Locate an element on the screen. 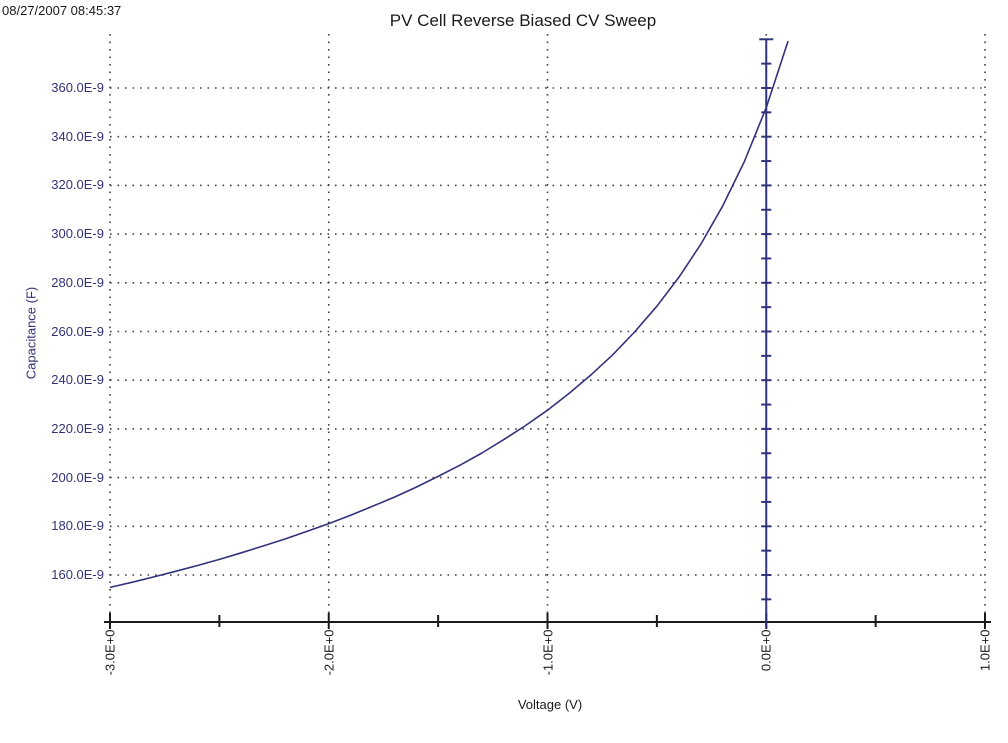 This screenshot has height=743, width=1008. y-tick-label: 180.0E-9 is located at coordinates (77, 526).